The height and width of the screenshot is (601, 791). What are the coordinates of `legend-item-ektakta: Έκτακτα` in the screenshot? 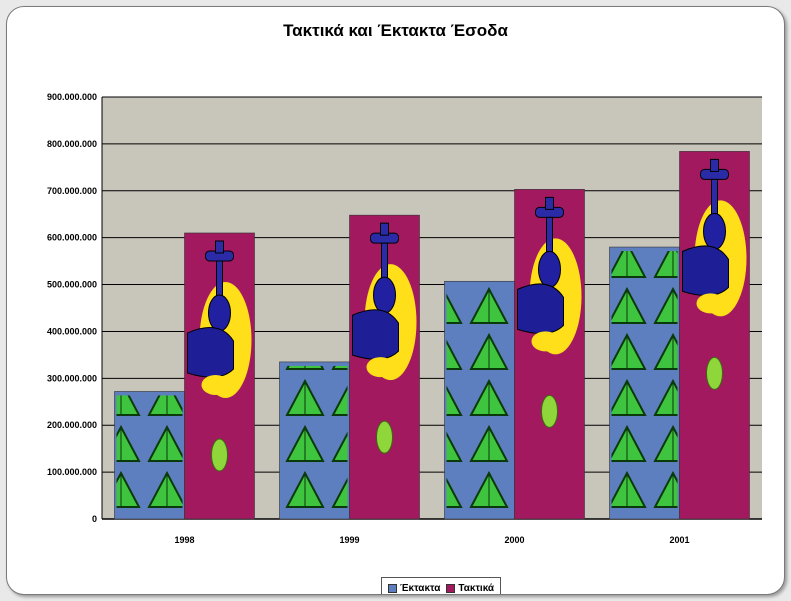 It's located at (414, 588).